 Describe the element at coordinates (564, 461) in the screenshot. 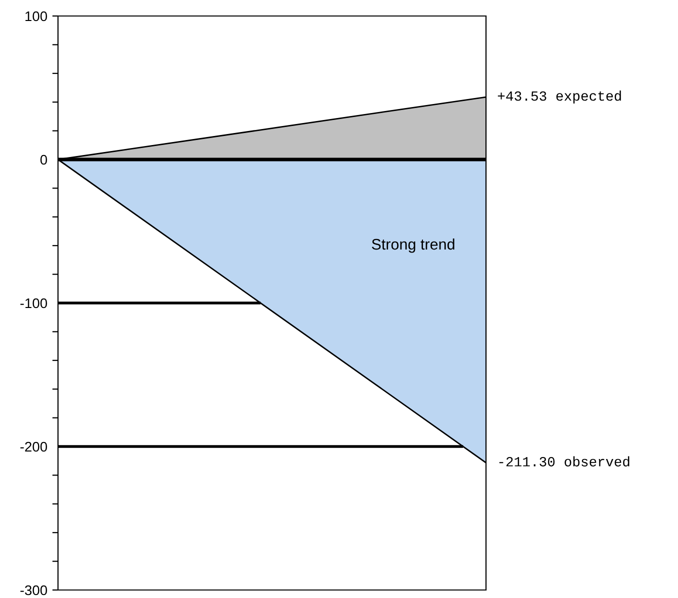

I see `data-label: -211.30 observed` at that location.